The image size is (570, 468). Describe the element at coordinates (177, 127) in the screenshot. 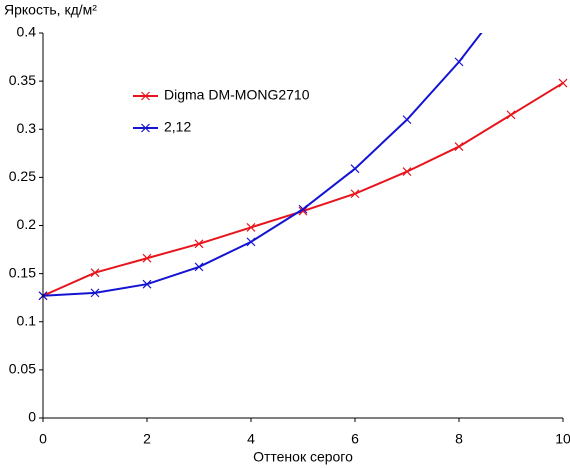

I see `legend-label: 2,12` at that location.